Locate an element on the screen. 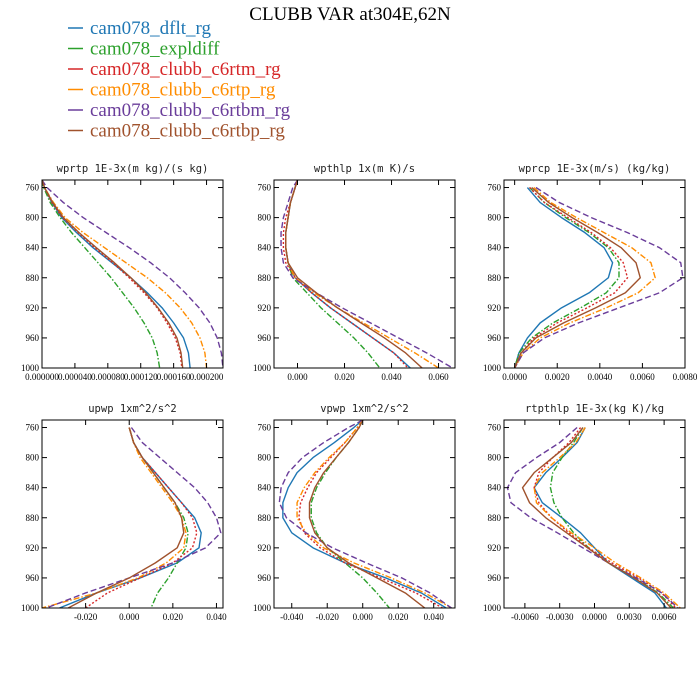 Image resolution: width=700 pixels, height=700 pixels. x-tick-label: 0.0080 is located at coordinates (685, 377).